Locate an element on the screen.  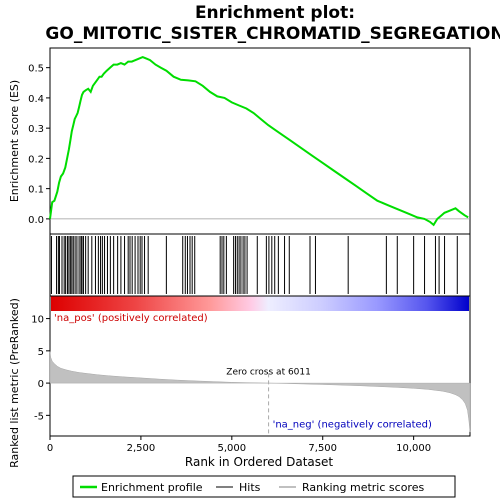
x-tick-label: 0 is located at coordinates (50, 448).